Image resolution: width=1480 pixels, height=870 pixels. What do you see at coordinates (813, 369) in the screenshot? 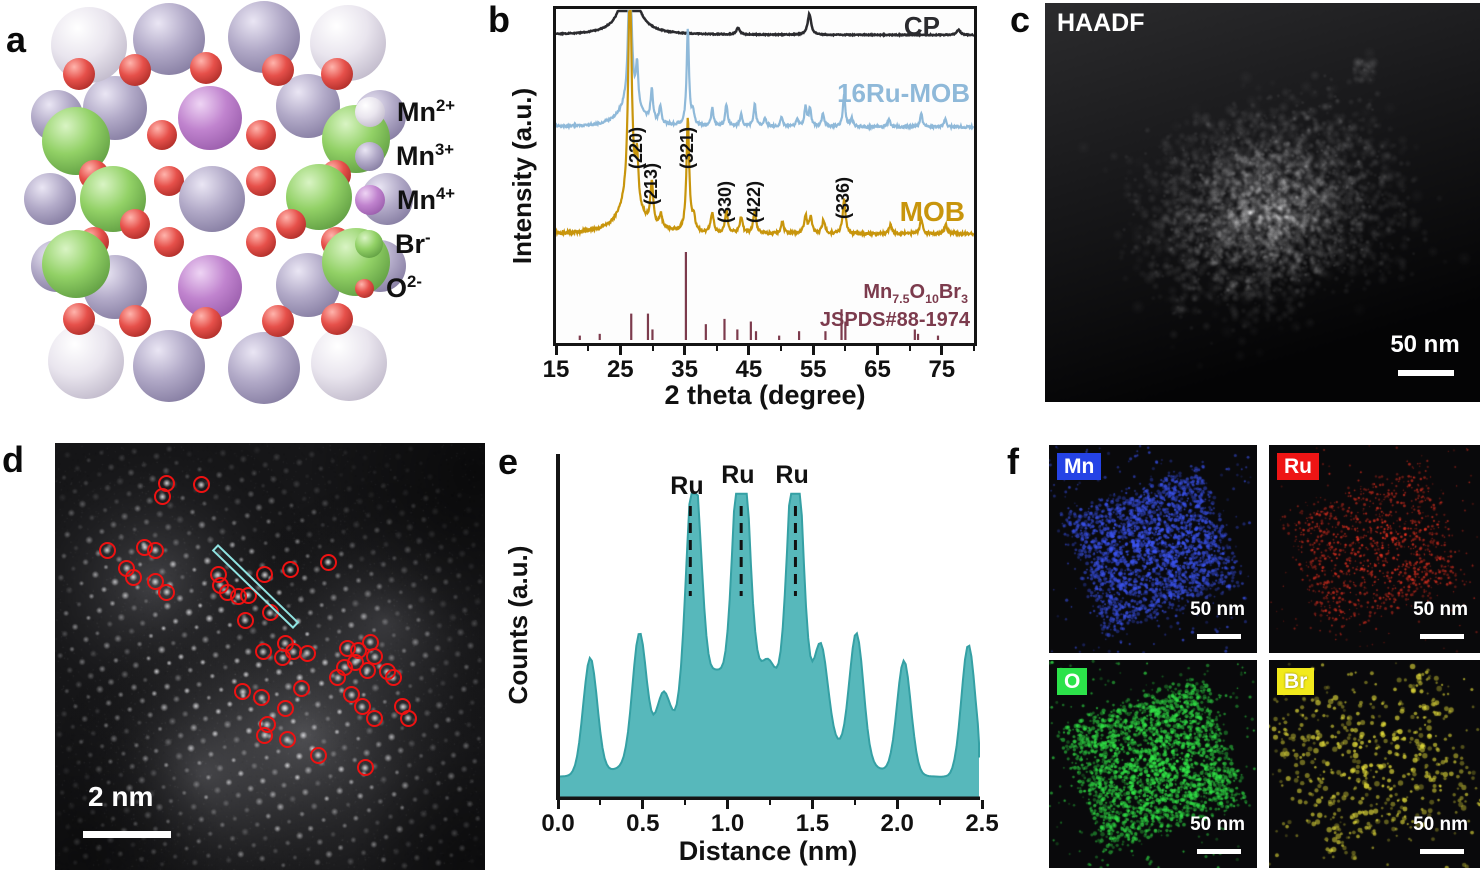
I see `xrd-tick-label: 55` at bounding box center [813, 369].